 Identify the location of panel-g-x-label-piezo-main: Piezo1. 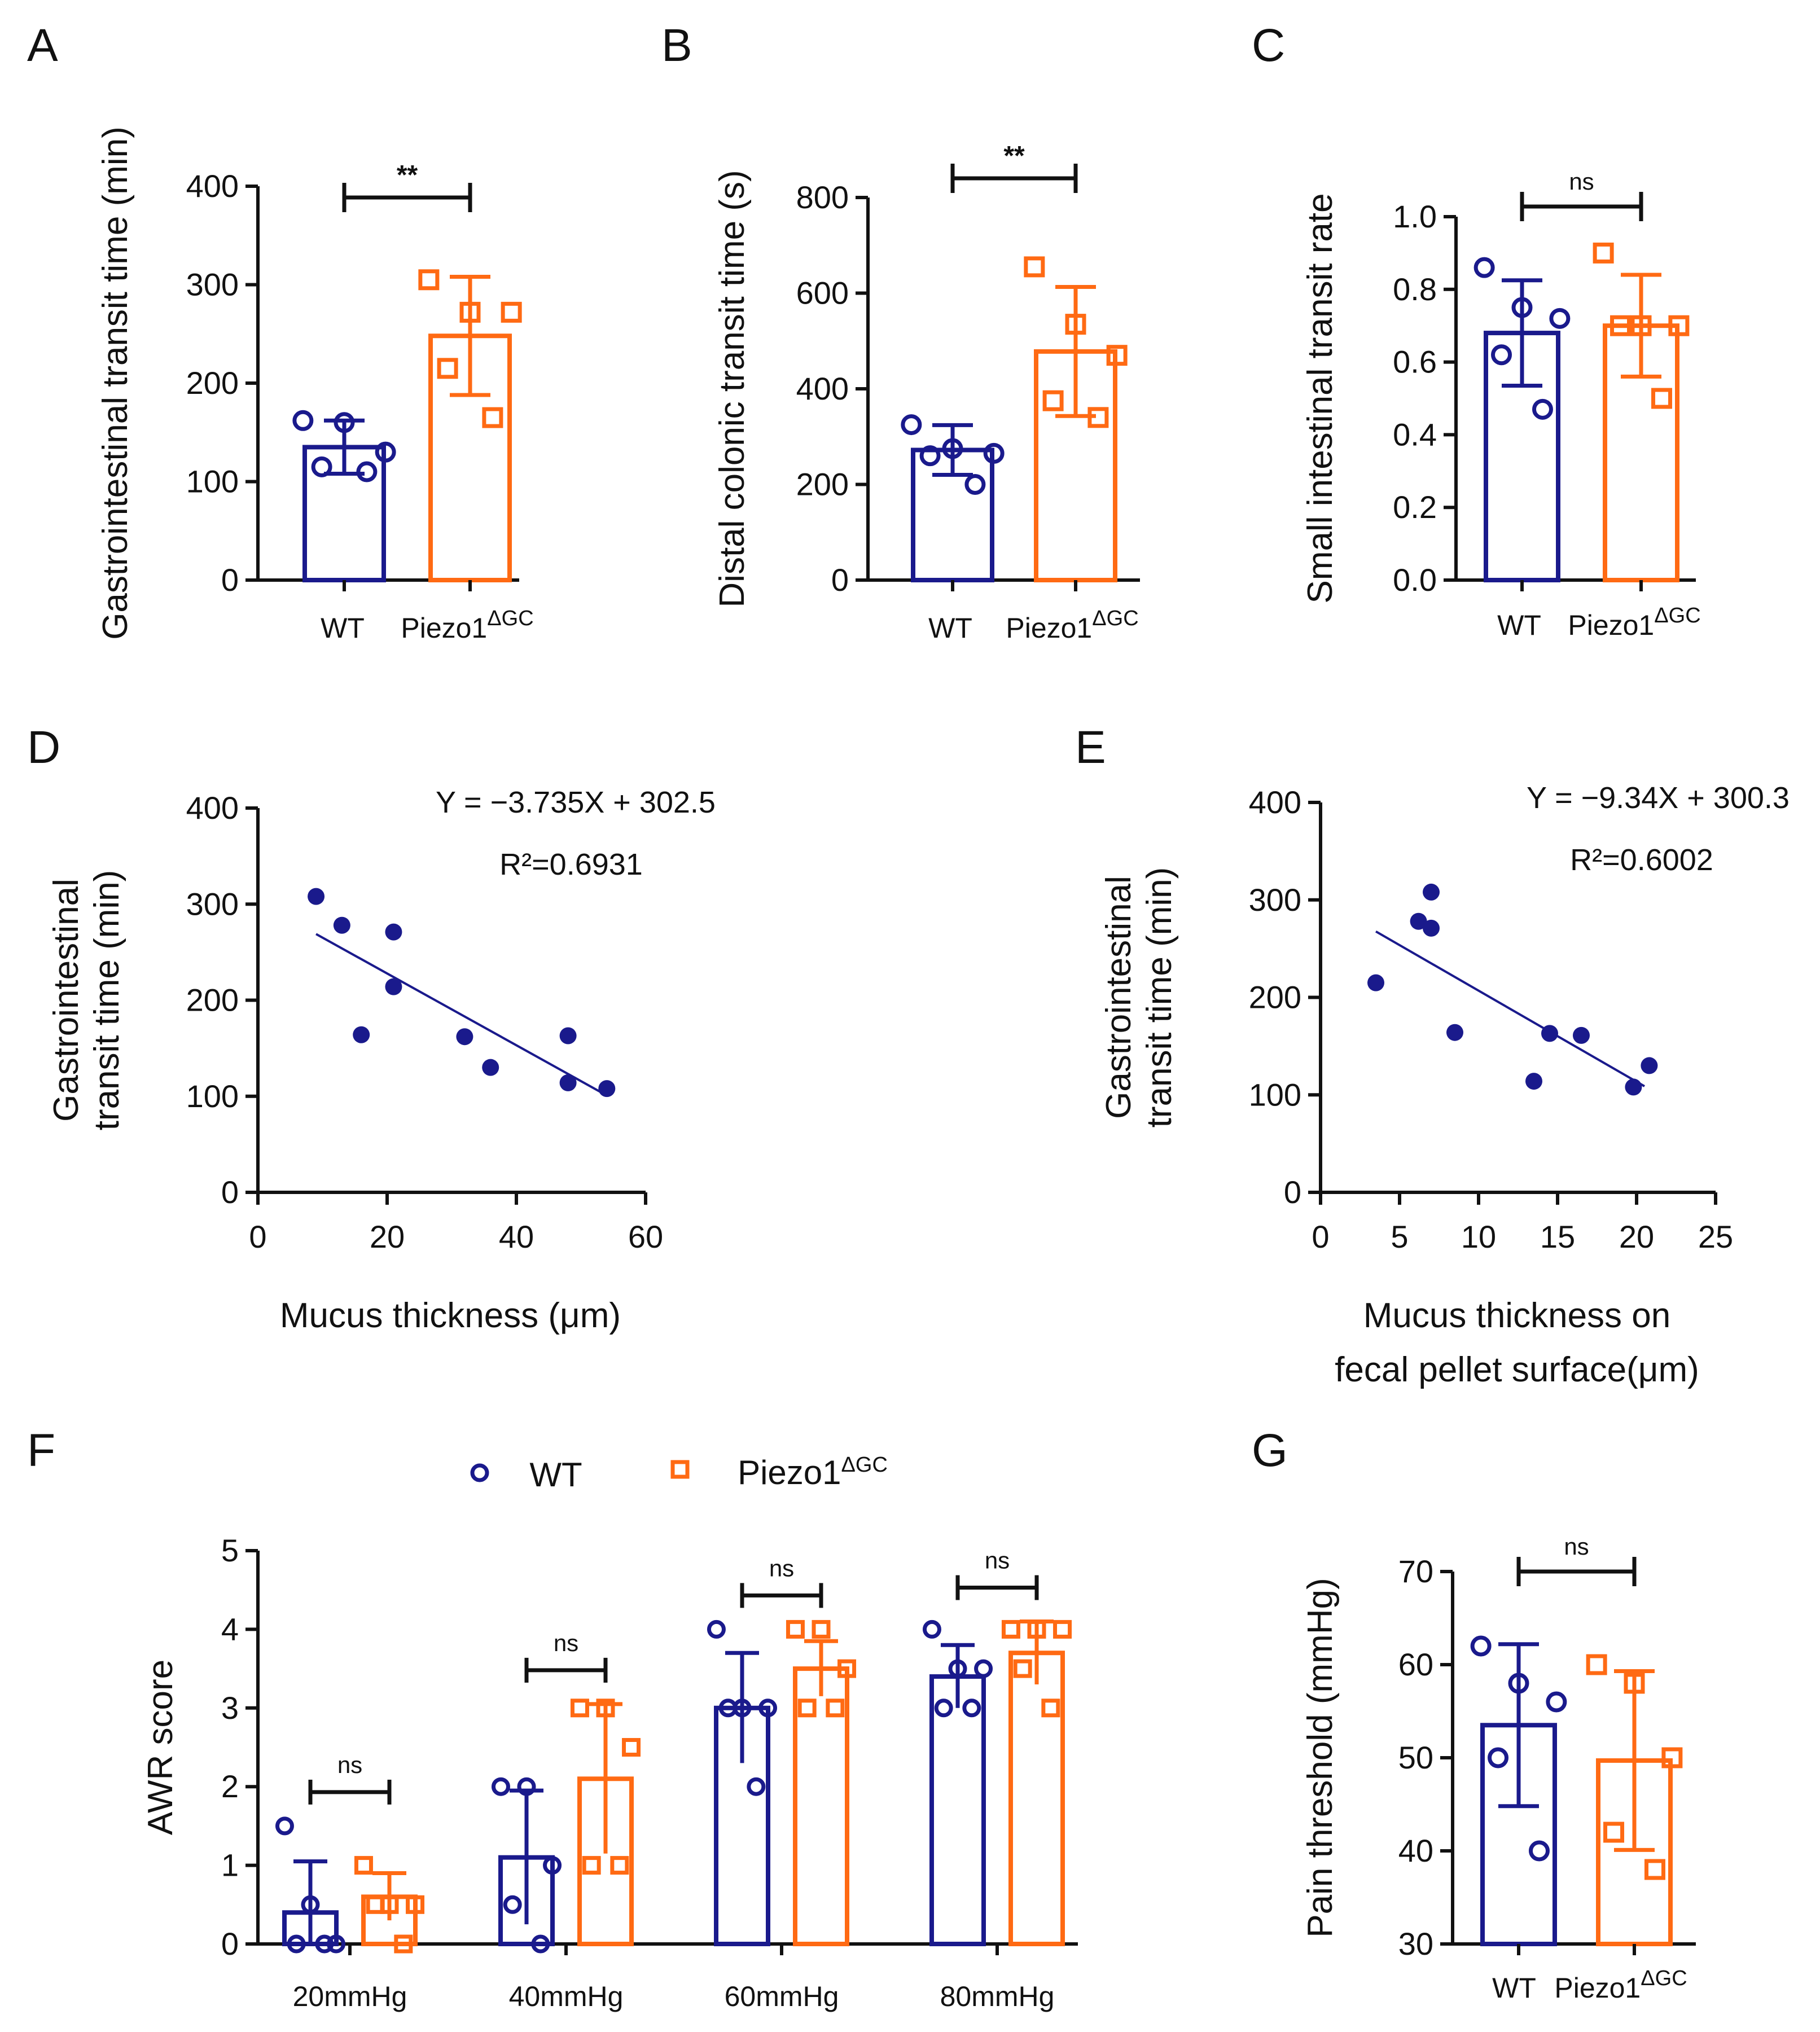
(1597, 1988).